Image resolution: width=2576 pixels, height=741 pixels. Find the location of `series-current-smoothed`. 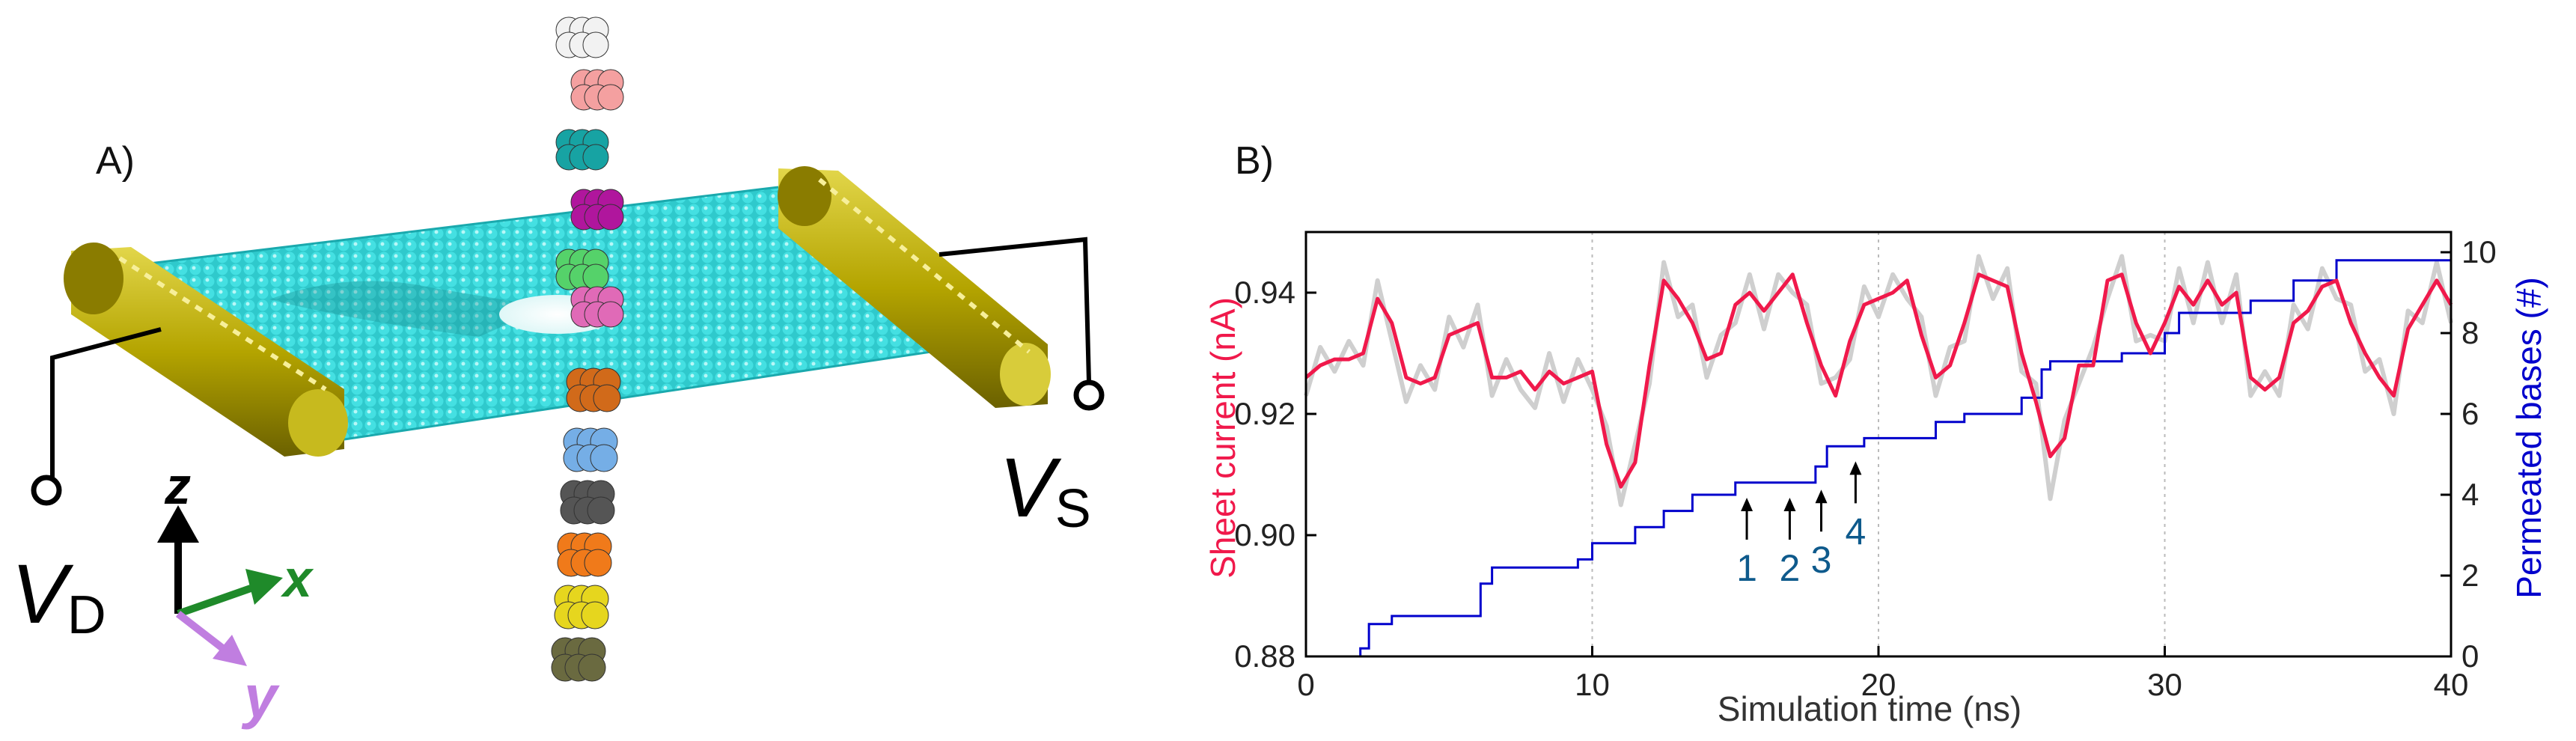

series-current-smoothed is located at coordinates (1878, 380).